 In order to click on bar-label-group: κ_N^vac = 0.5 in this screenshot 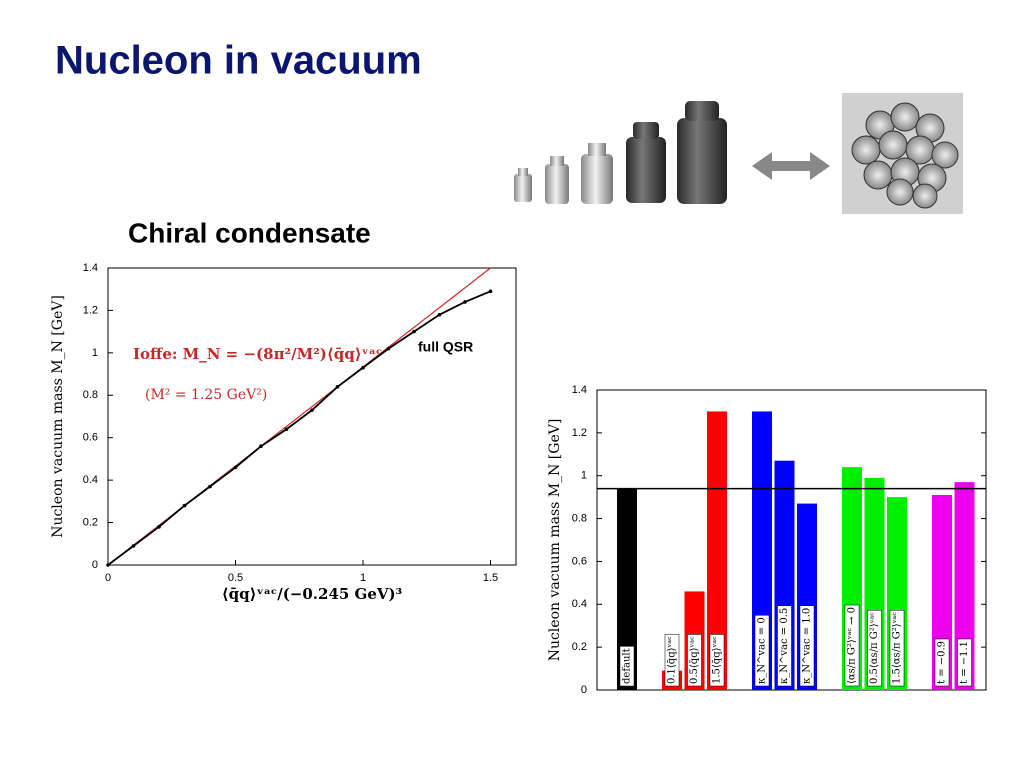, I will do `click(784, 646)`.